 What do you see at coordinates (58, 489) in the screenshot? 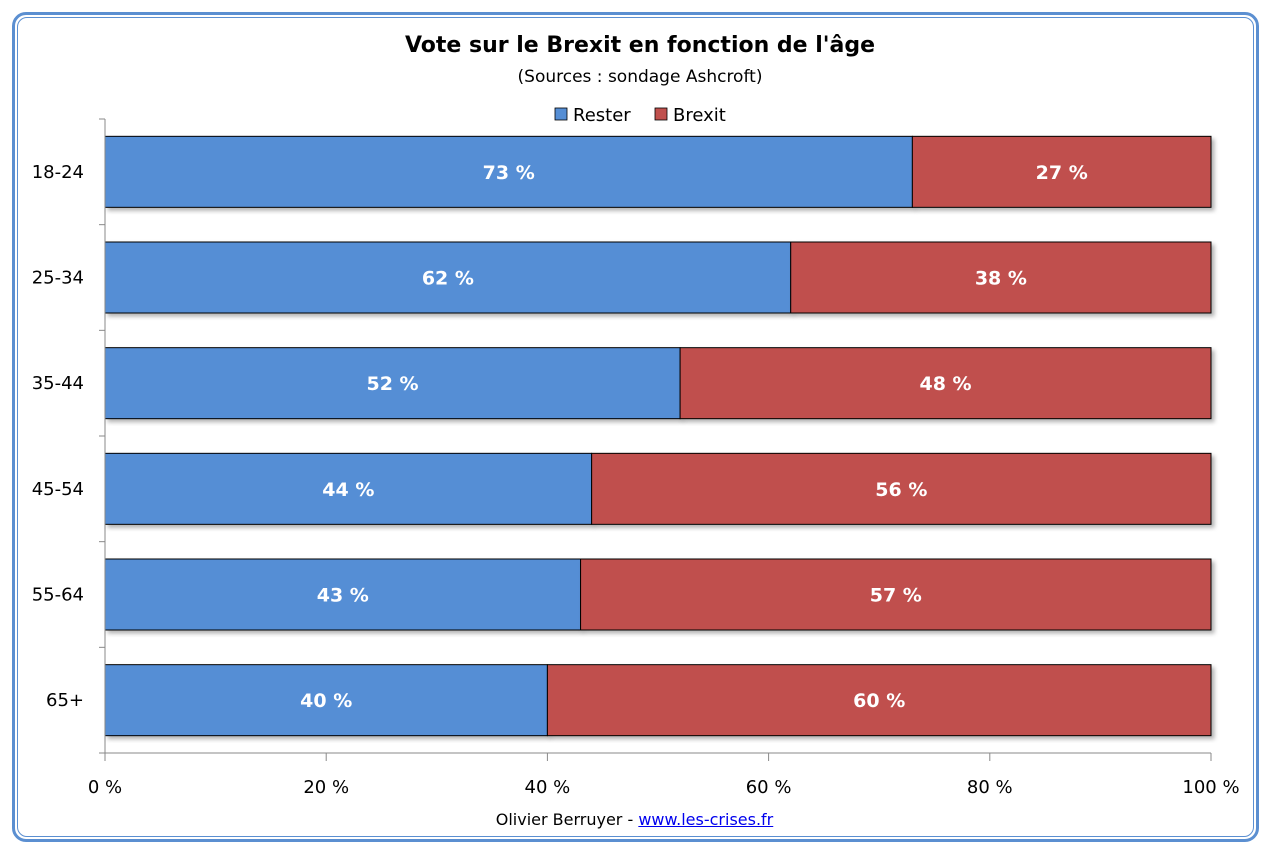
I see `category-label: 45-54` at bounding box center [58, 489].